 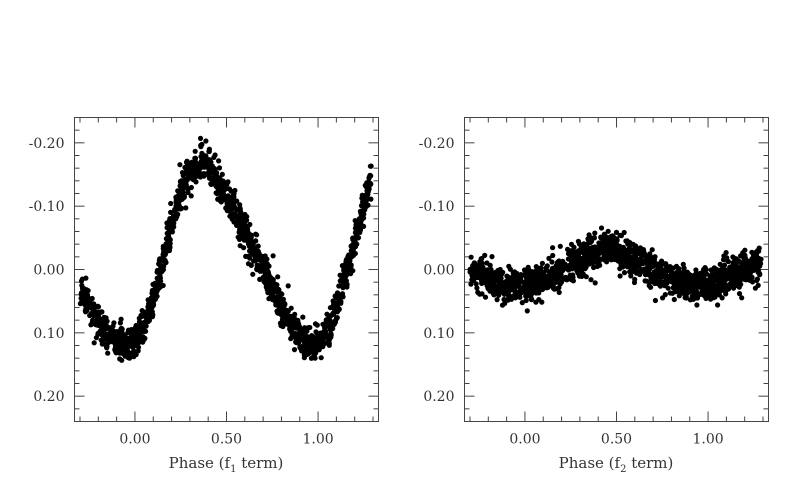 I want to click on y-tick-label: -0.10, so click(x=47, y=207).